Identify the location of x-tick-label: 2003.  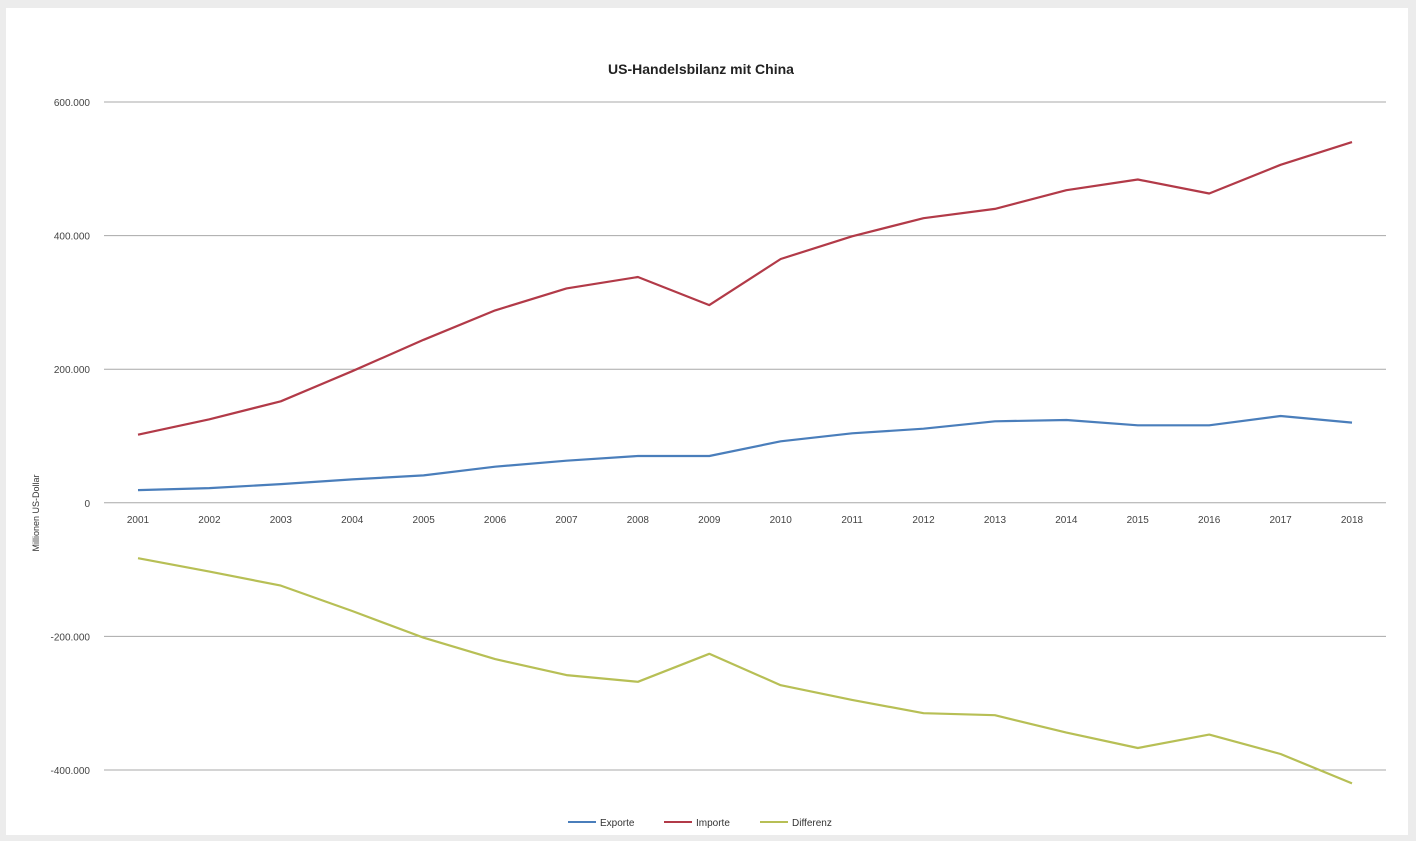
(281, 520).